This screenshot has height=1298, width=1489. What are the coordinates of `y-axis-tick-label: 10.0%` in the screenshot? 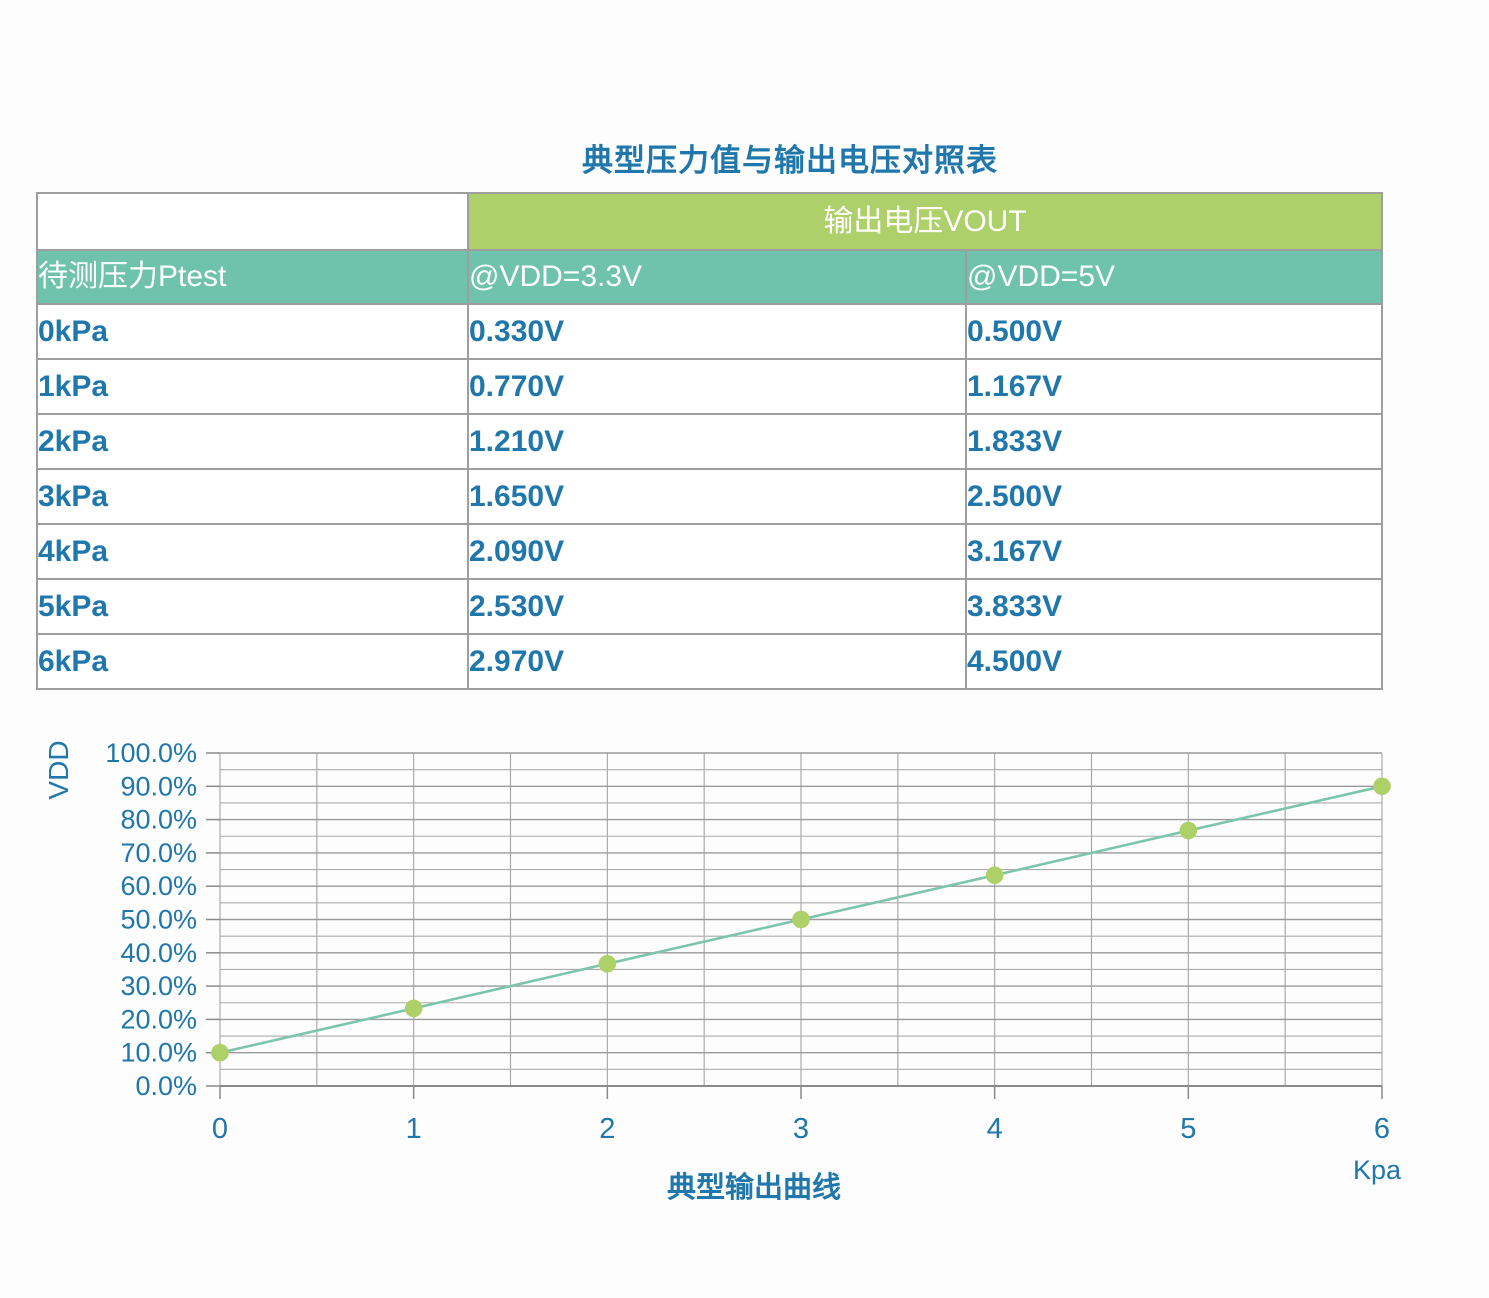 It's located at (158, 1053).